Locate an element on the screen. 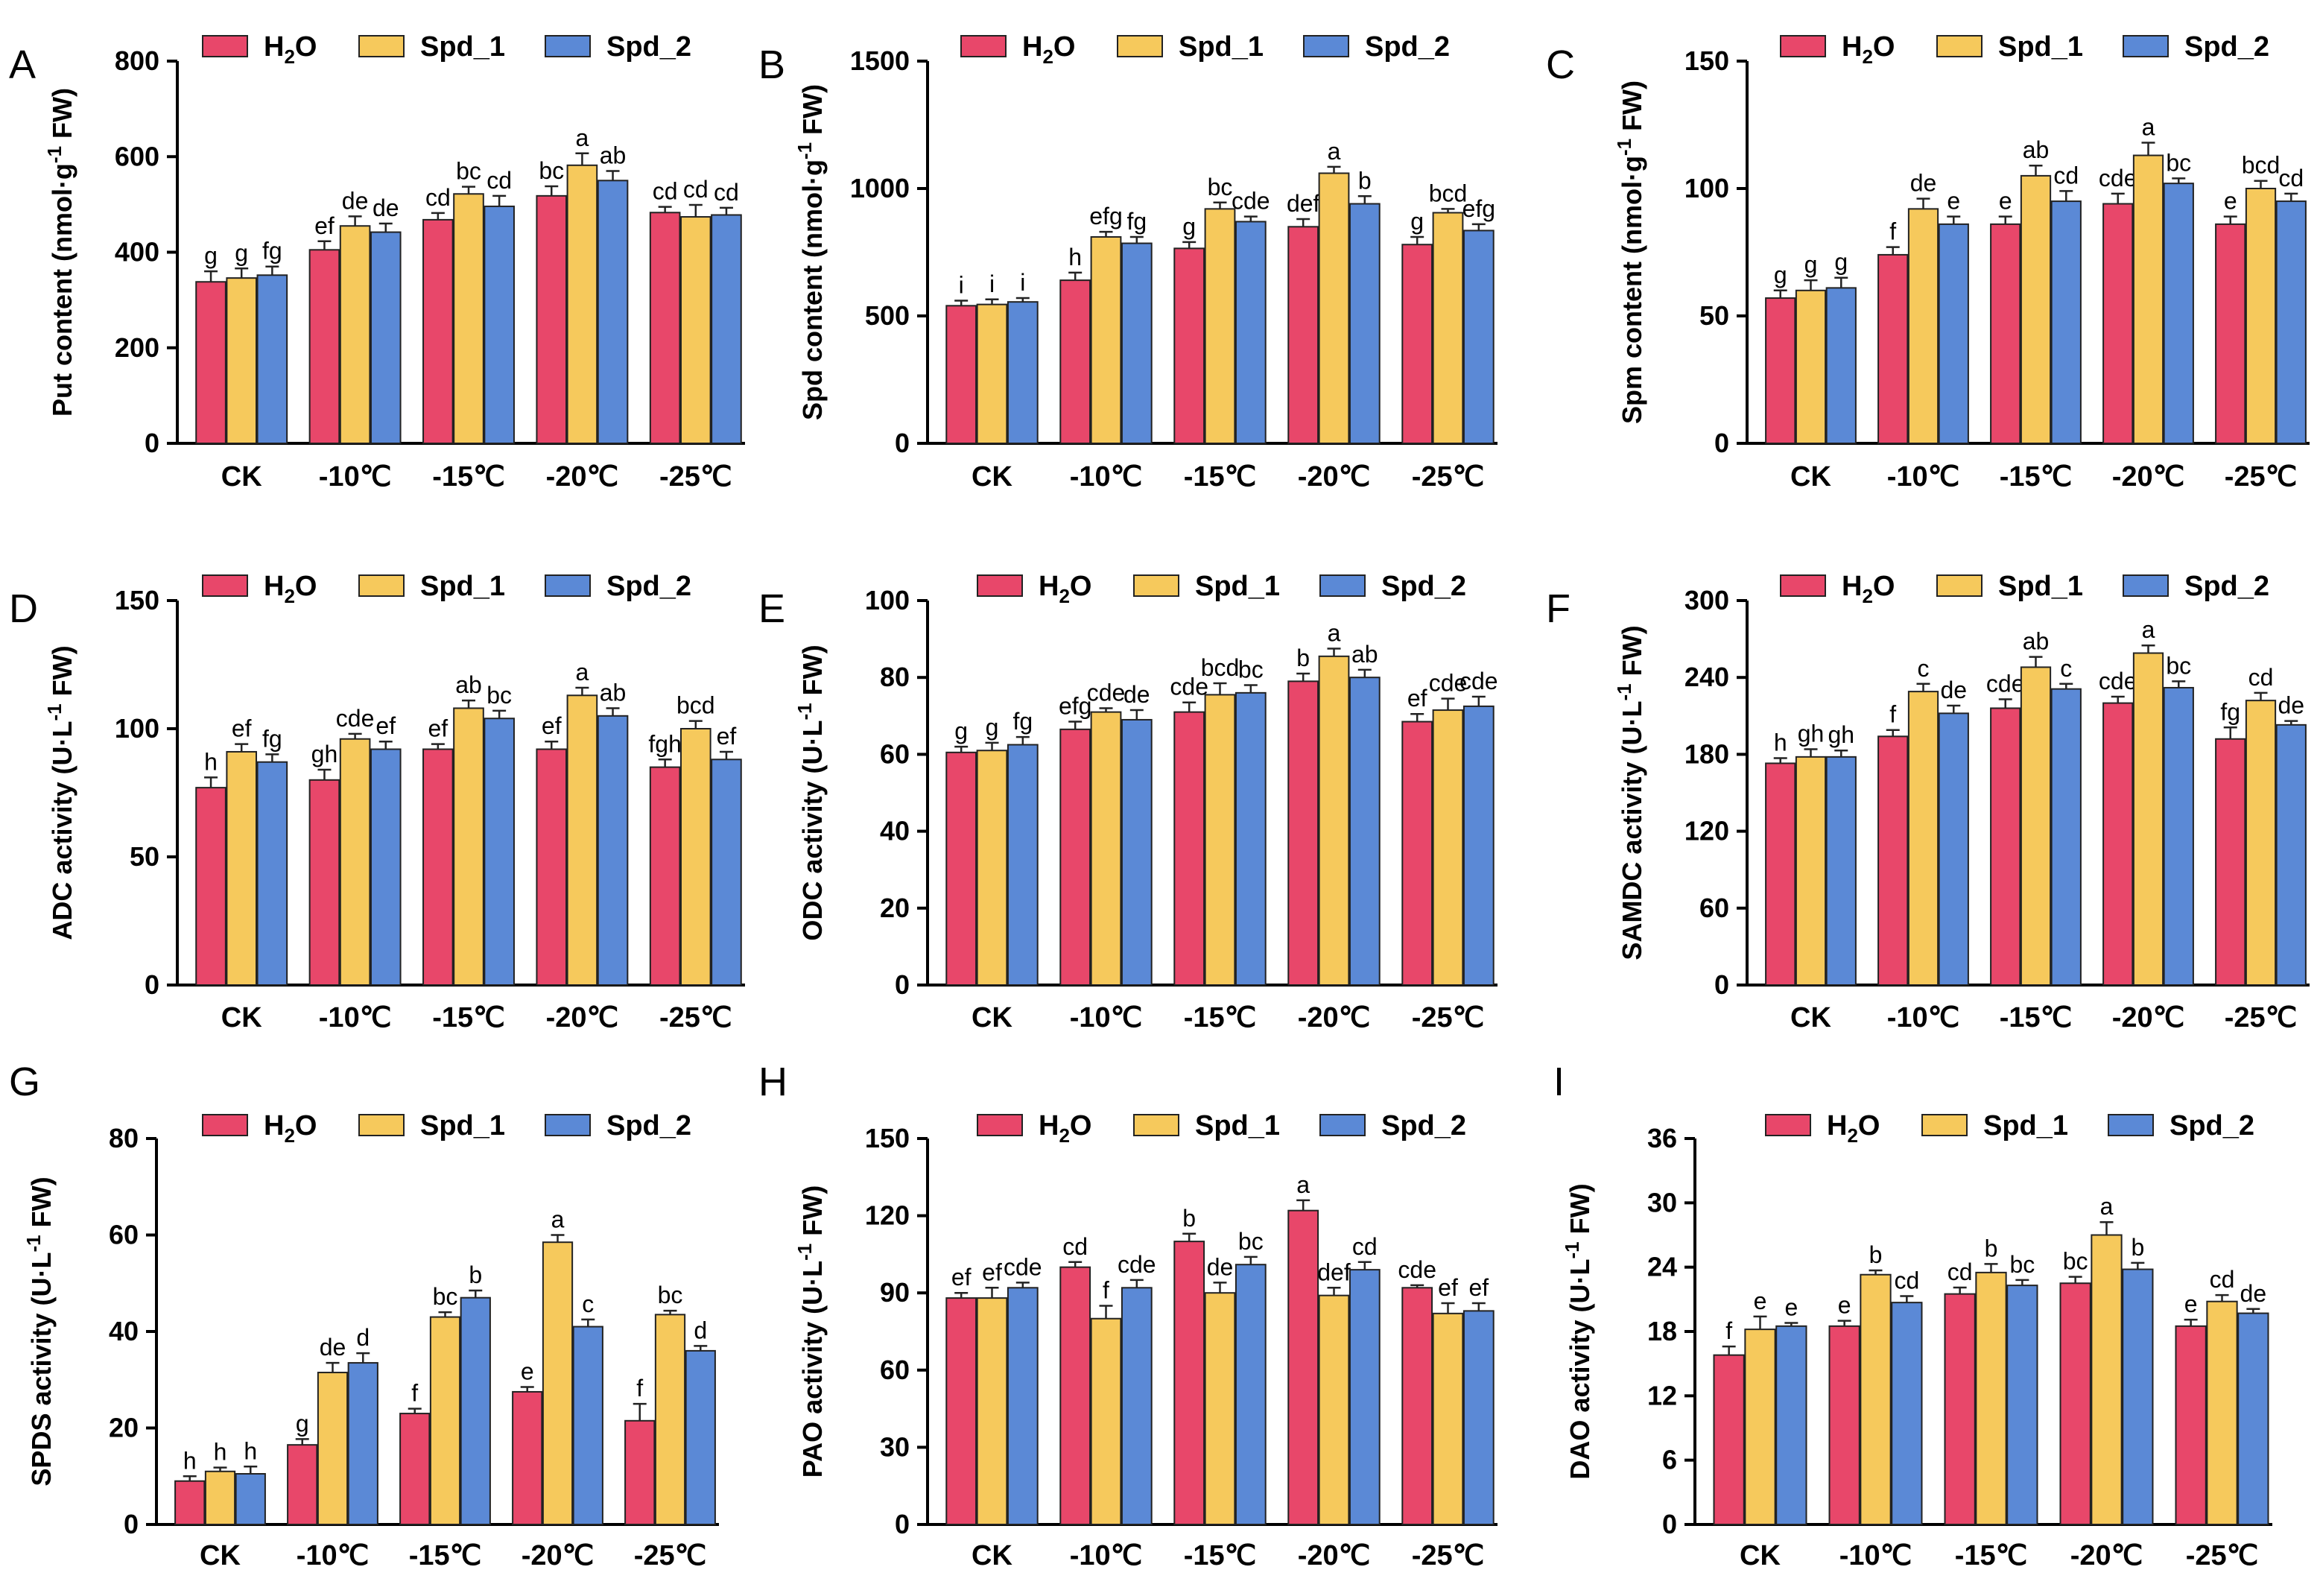 The image size is (2320, 1596). x-category-label: -10℃ is located at coordinates (1924, 477).